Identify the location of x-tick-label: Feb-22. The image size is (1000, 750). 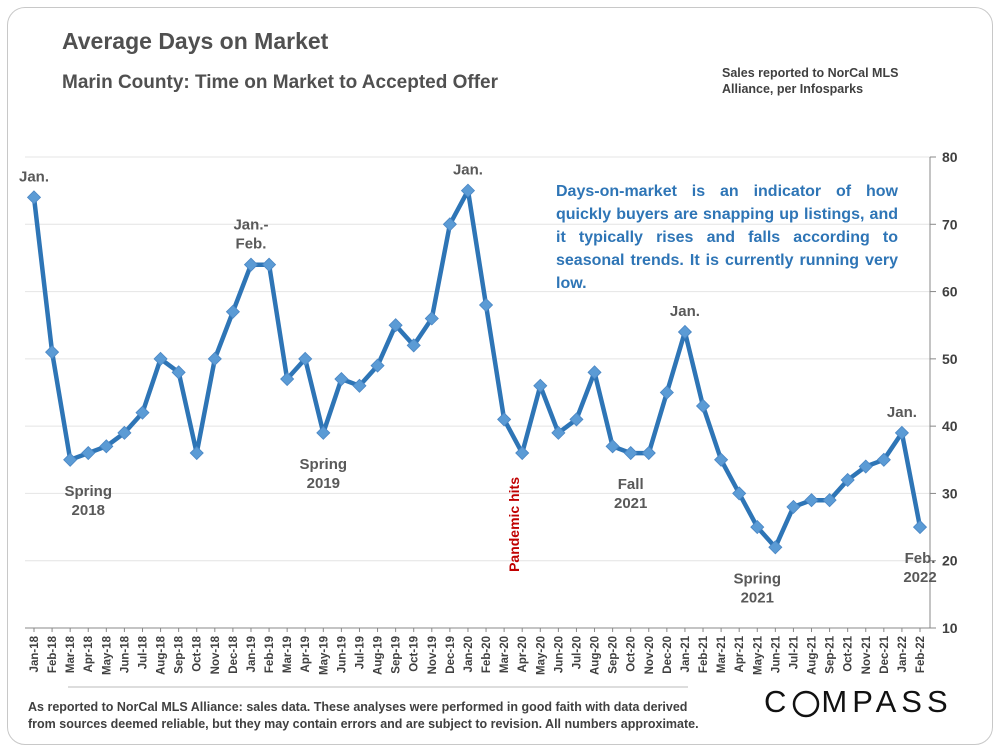
(921, 654).